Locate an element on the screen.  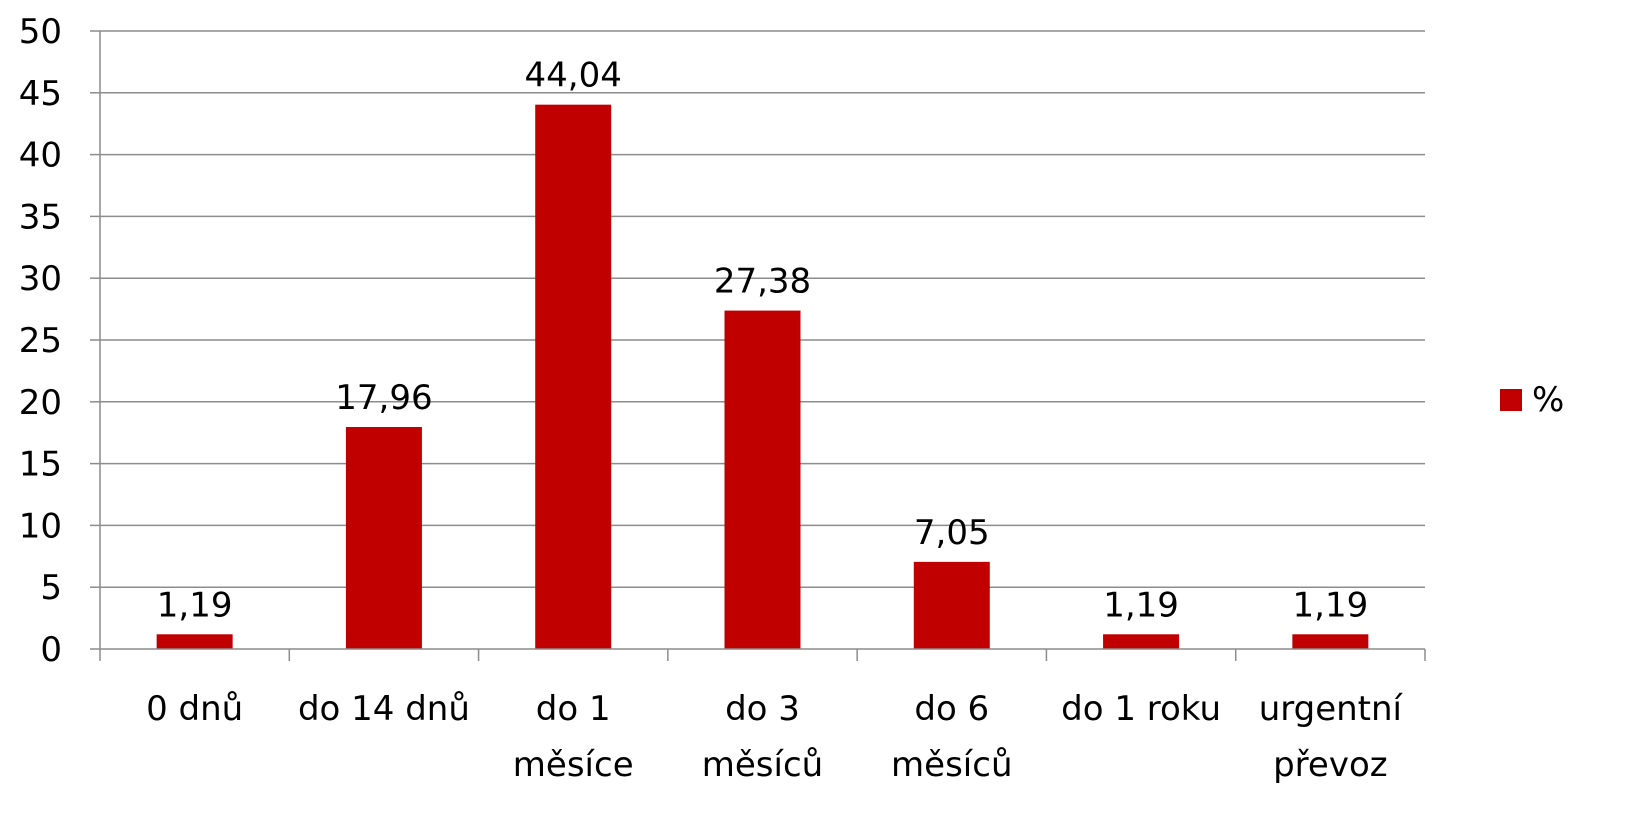
x-category-line: urgentní is located at coordinates (1331, 709).